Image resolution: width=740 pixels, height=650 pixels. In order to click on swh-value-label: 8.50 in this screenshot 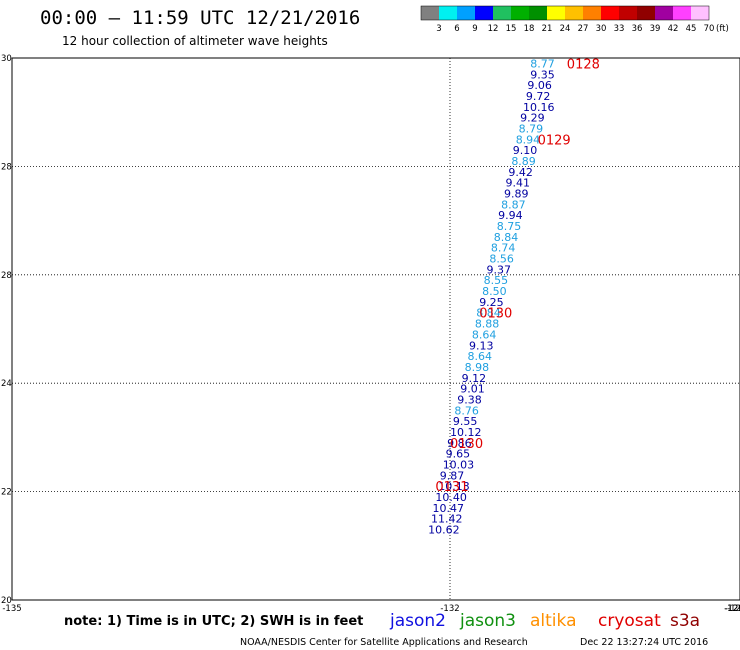, I will do `click(494, 291)`.